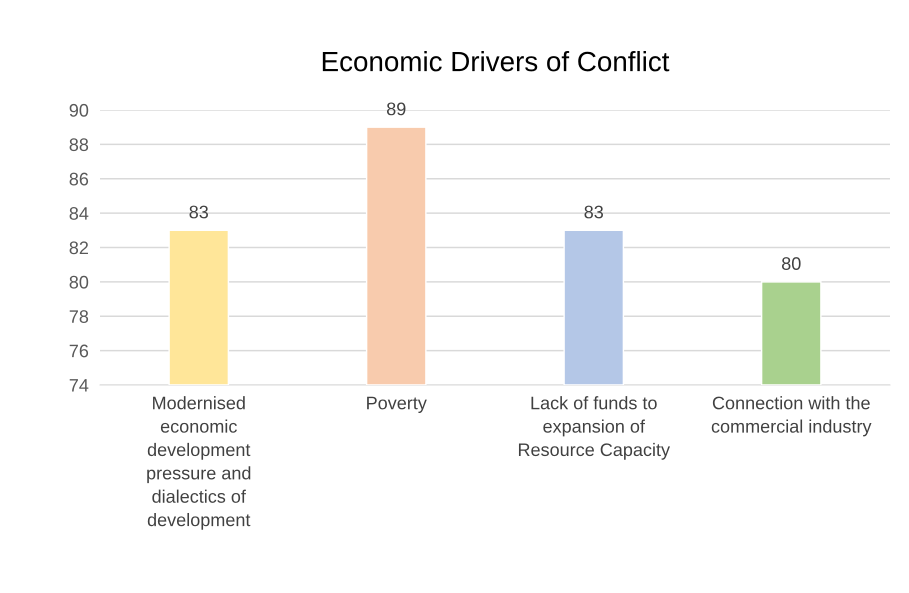 Image resolution: width=909 pixels, height=593 pixels. I want to click on x-tick-label: Connection with the commercial industry, so click(792, 416).